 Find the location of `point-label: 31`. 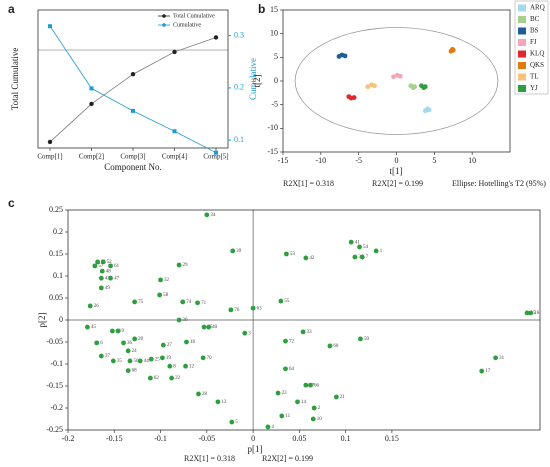

point-label: 31 is located at coordinates (502, 358).